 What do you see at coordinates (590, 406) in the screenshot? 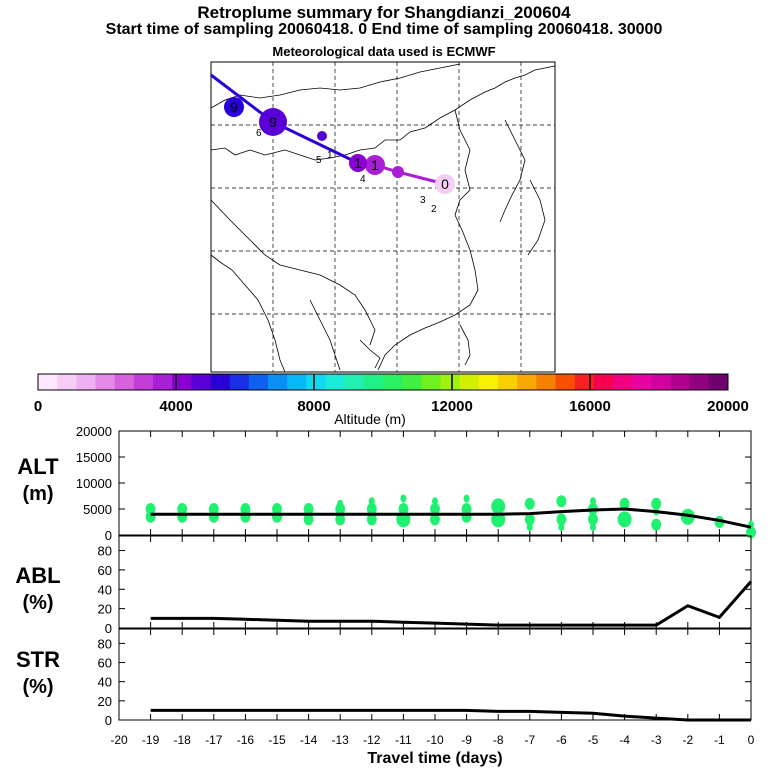
I see `colorbar-tick-label: 16000` at bounding box center [590, 406].